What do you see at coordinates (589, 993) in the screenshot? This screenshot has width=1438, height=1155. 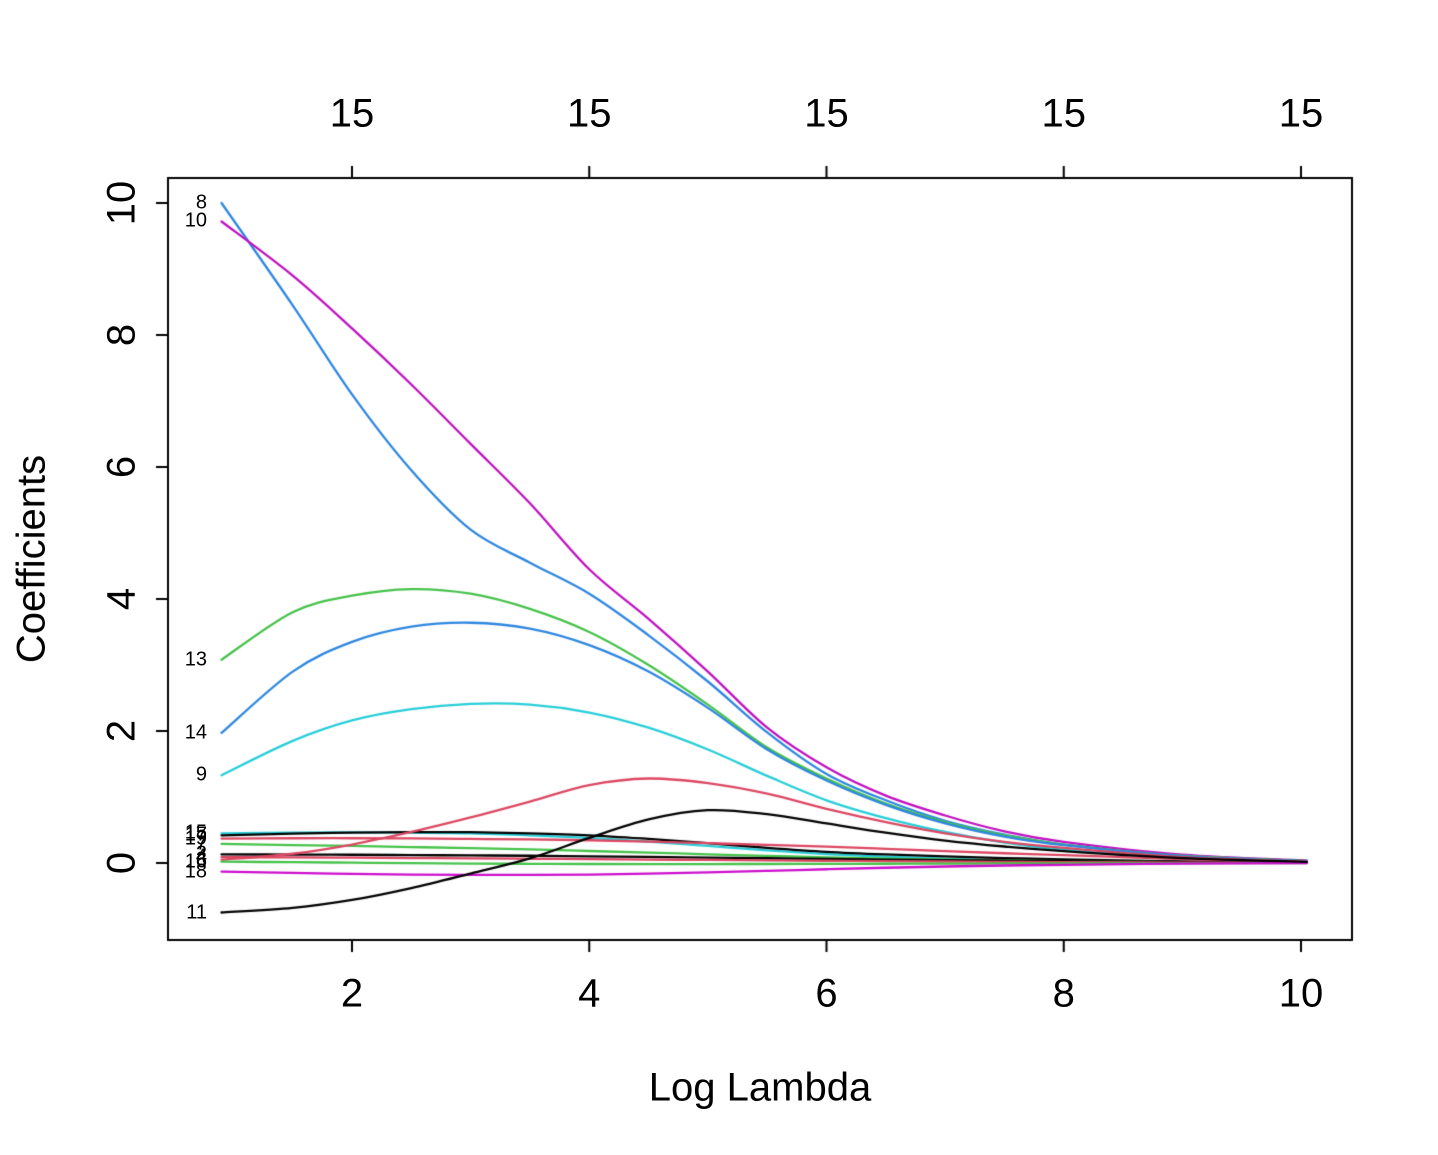 I see `x-tick-label: 4` at bounding box center [589, 993].